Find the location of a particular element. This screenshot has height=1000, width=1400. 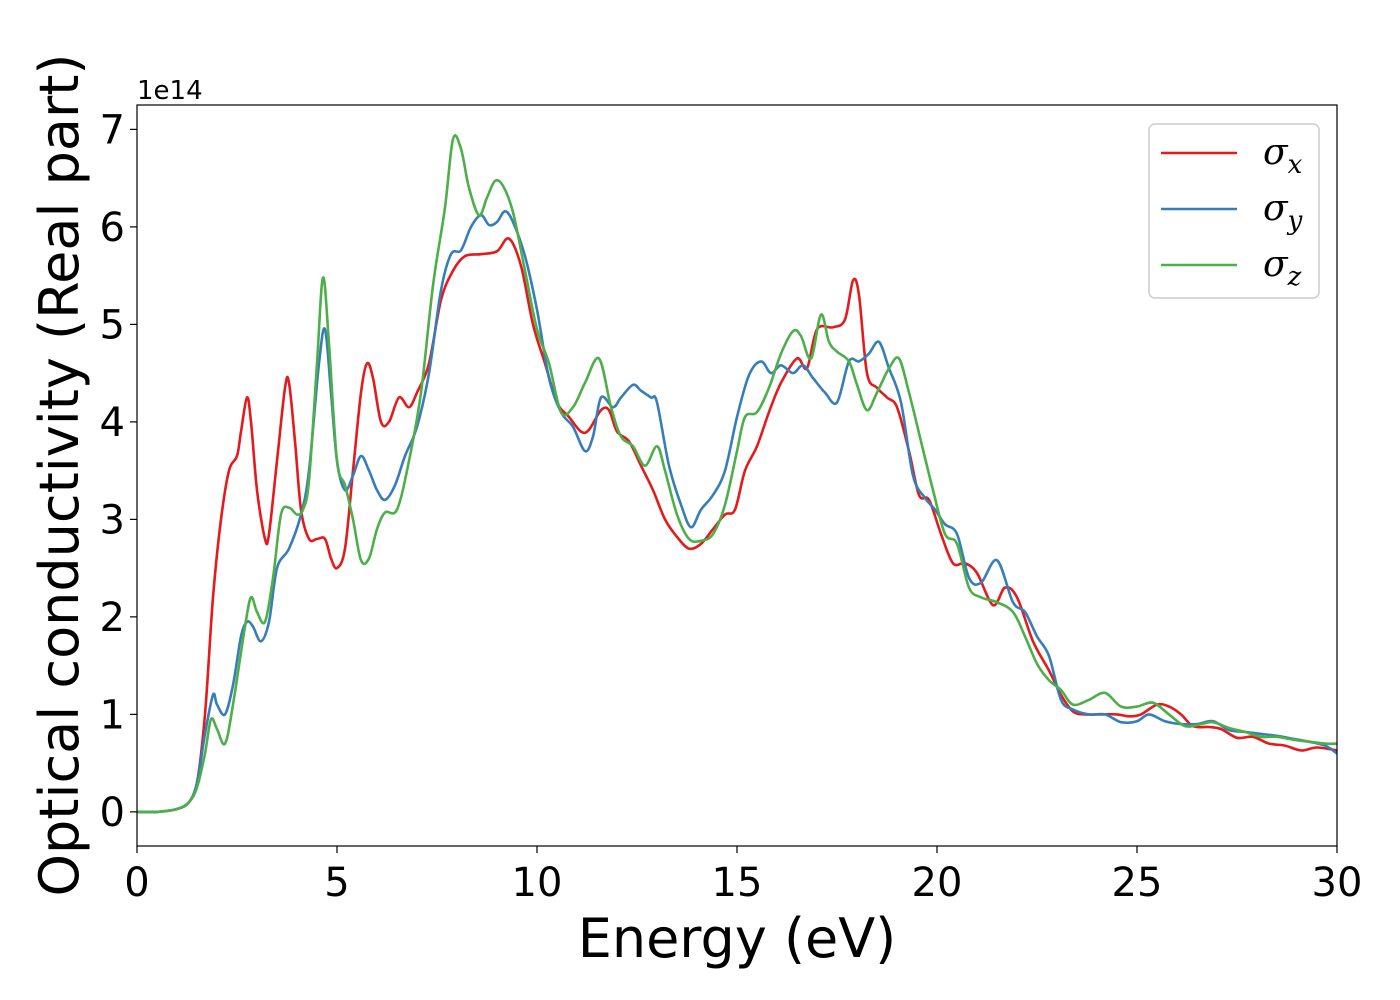

x-tick-label: 5 is located at coordinates (336, 883).